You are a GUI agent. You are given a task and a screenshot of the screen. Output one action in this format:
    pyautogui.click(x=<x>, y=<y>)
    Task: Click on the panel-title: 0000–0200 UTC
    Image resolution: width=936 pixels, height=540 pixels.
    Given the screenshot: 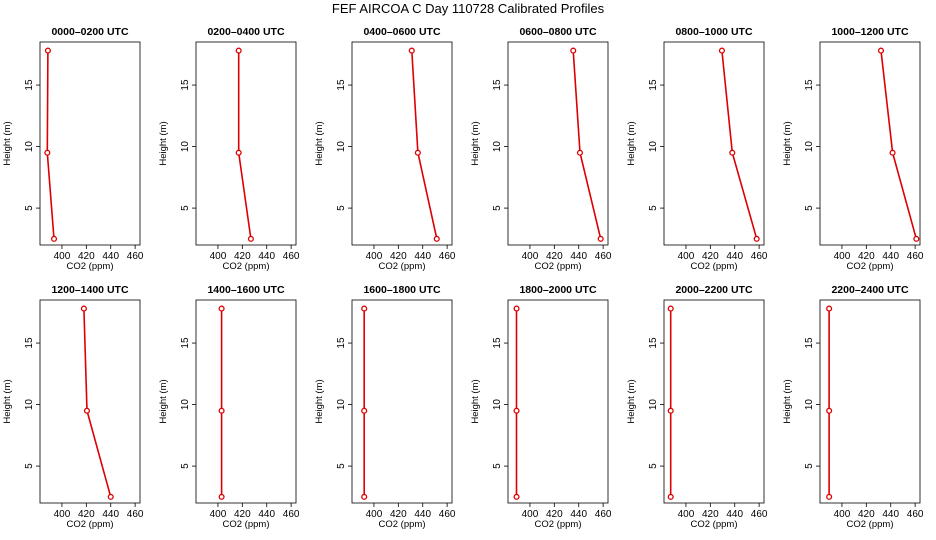 What is the action you would take?
    pyautogui.click(x=89, y=32)
    